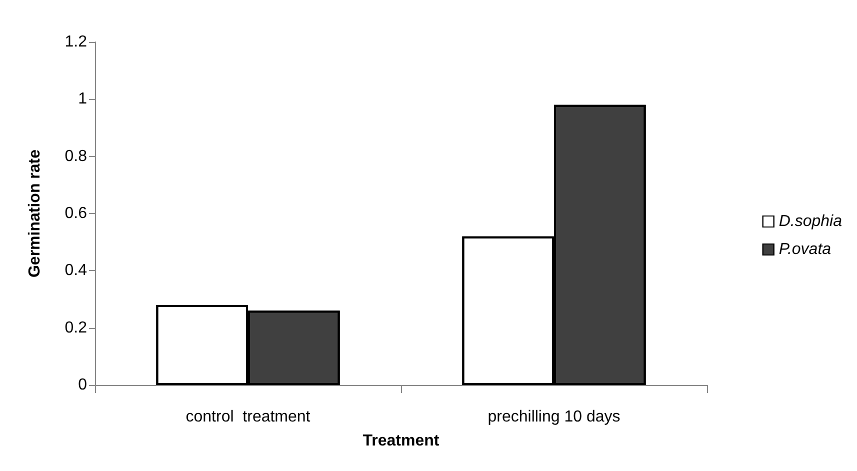 This screenshot has height=471, width=857. What do you see at coordinates (401, 441) in the screenshot?
I see `x-axis-title: Treatment` at bounding box center [401, 441].